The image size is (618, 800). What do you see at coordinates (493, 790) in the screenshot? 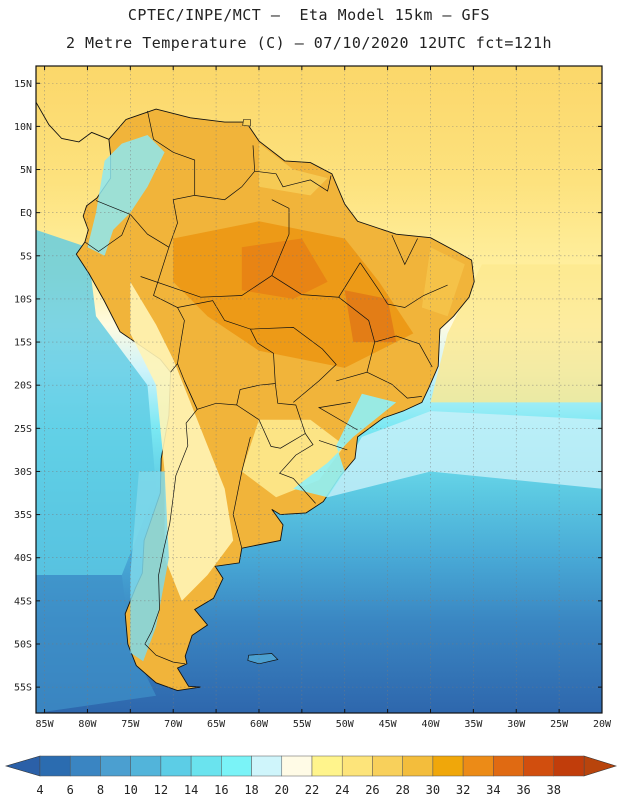
I see `colorbar-label: 34` at bounding box center [493, 790].